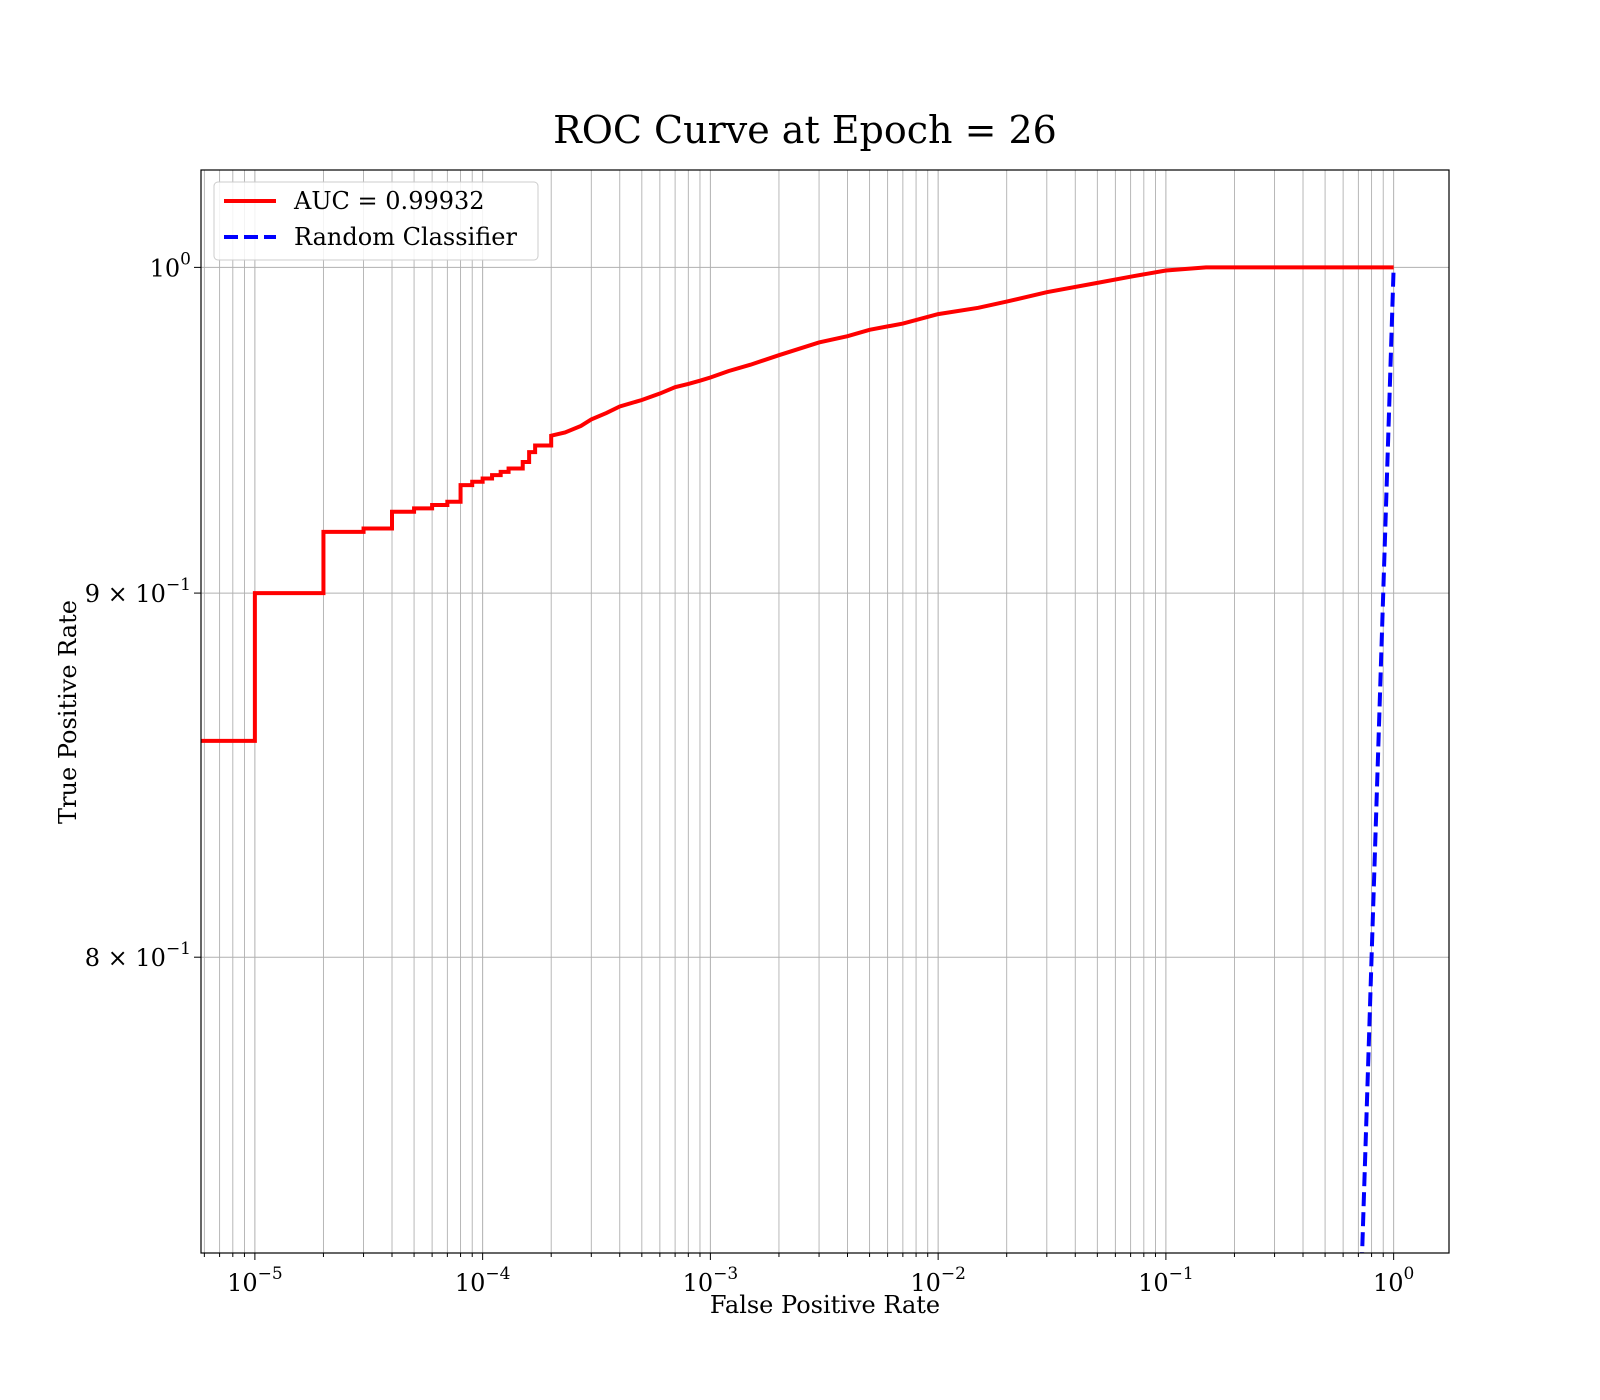  I want to click on legend-label-random: Random Classifier, so click(405, 237).